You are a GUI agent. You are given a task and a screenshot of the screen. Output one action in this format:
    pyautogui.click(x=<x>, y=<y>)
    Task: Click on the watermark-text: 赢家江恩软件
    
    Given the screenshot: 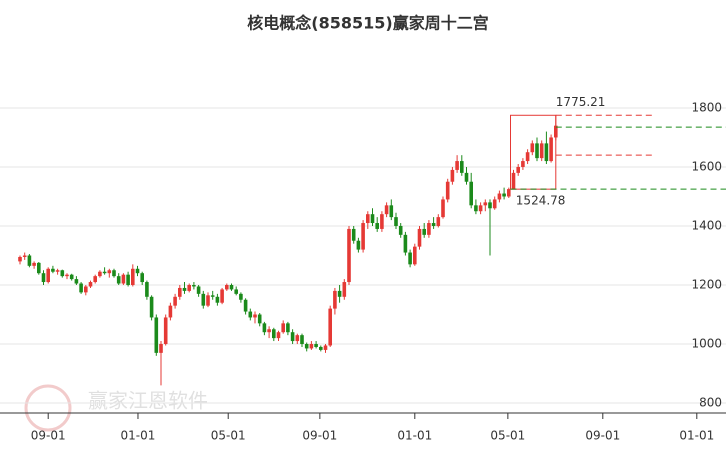 What is the action you would take?
    pyautogui.click(x=148, y=401)
    